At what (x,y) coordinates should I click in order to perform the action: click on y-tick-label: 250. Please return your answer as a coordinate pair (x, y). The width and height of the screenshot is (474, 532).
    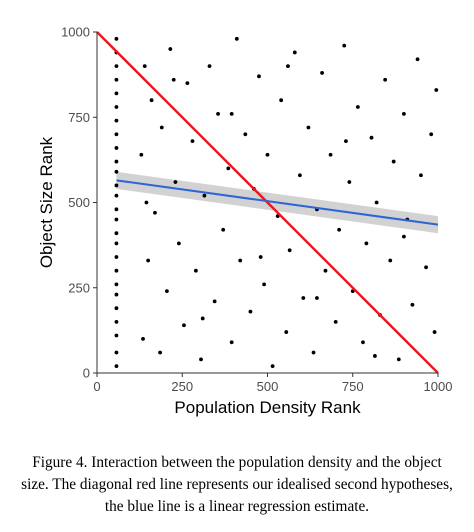
    Looking at the image, I should click on (79, 287).